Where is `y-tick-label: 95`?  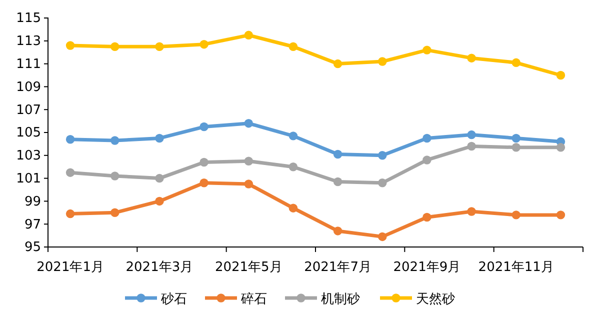 y-tick-label: 95 is located at coordinates (32, 248).